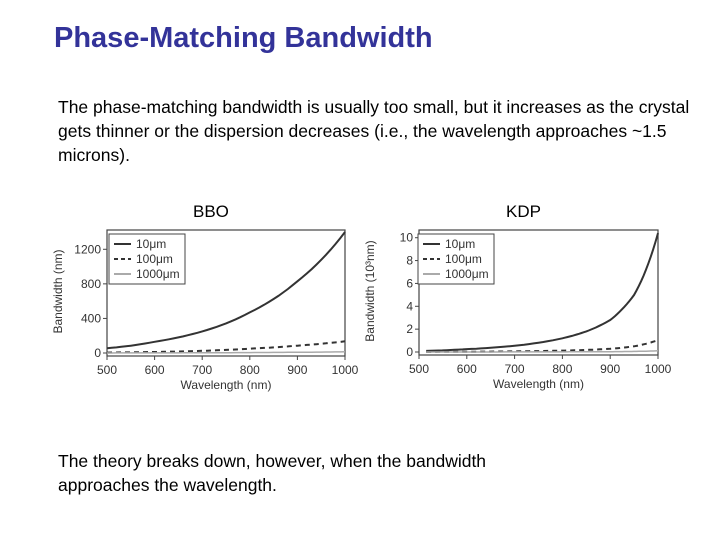  I want to click on bbo-x-tick-label: 700, so click(202, 370).